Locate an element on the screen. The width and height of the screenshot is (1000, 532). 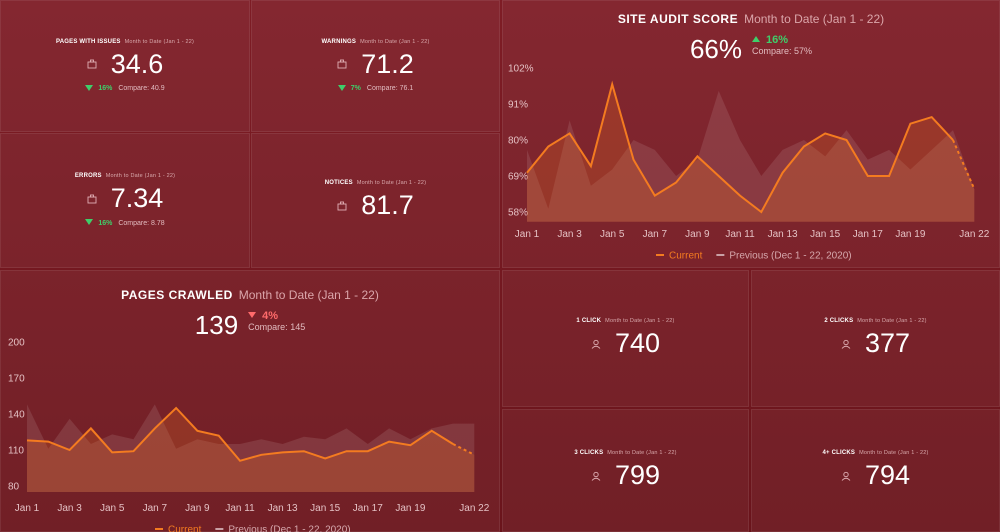
kpi-value: 740 is located at coordinates (637, 343).